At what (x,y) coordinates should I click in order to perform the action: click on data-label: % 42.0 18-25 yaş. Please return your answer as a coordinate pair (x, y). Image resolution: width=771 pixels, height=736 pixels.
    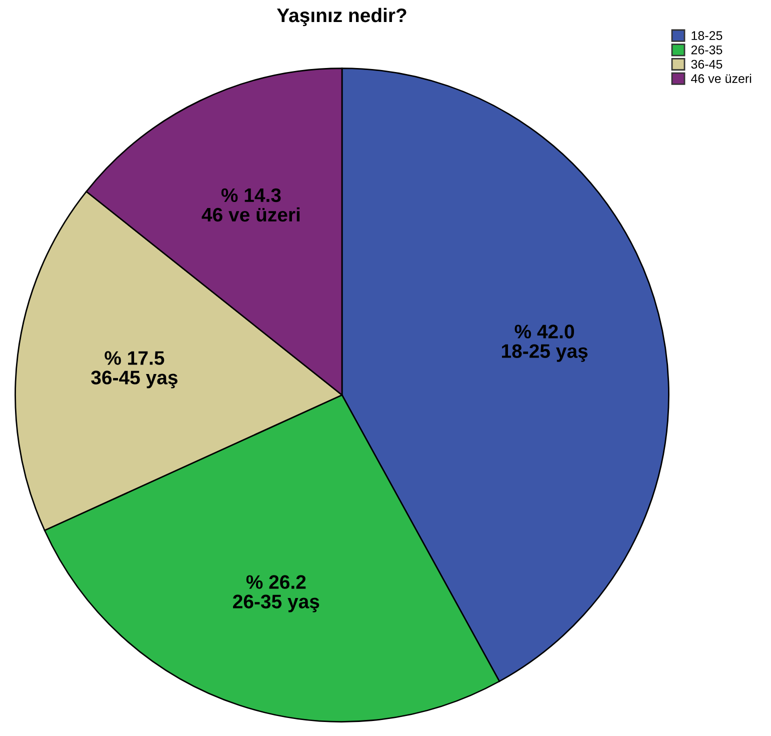
    Looking at the image, I should click on (545, 343).